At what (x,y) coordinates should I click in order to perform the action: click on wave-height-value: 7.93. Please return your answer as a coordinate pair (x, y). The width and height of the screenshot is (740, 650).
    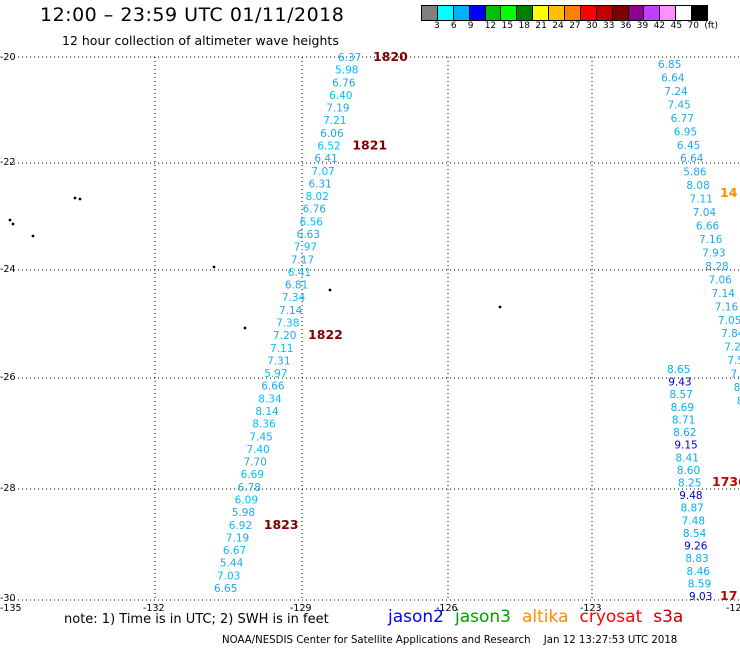
    Looking at the image, I should click on (713, 253).